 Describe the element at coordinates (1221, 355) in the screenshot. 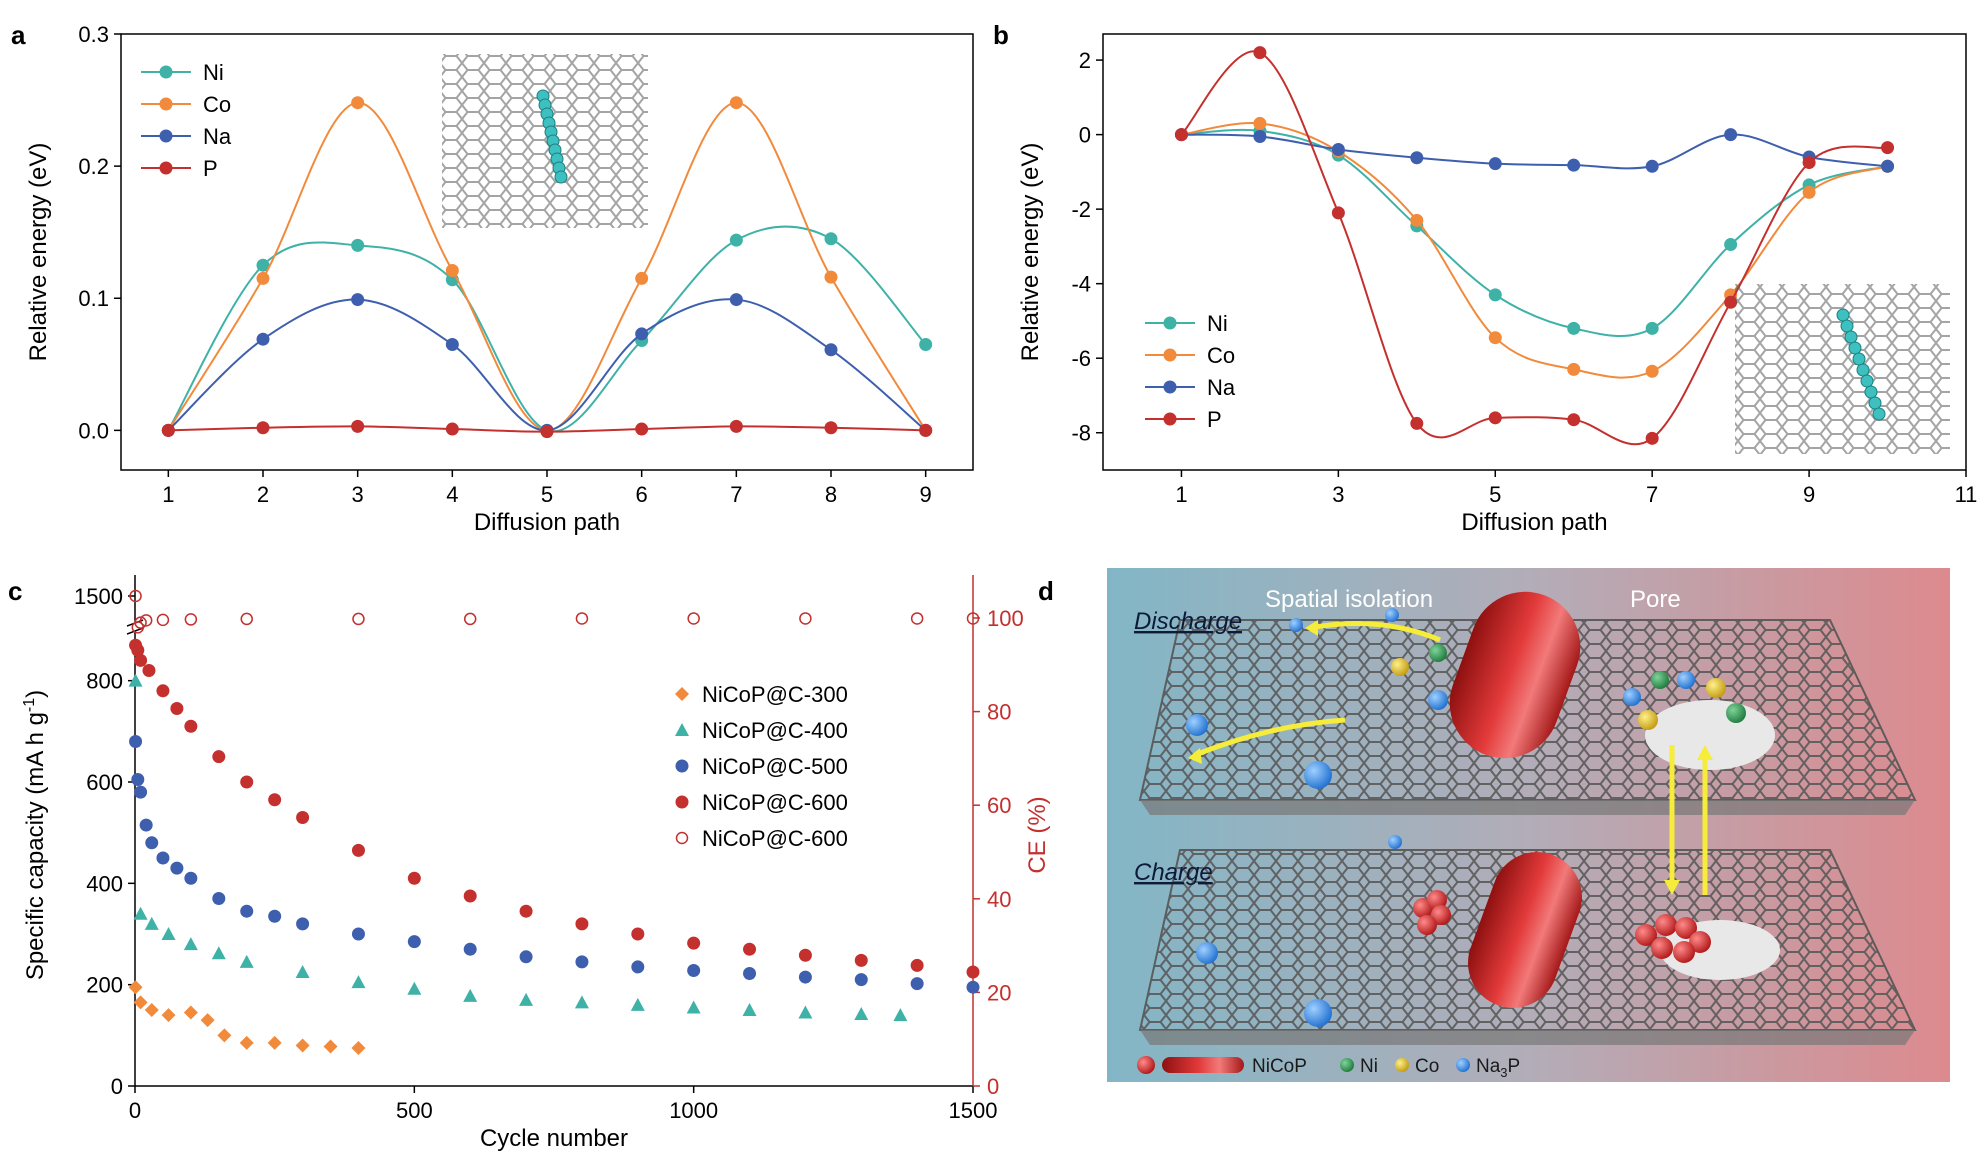

I see `legend-label: Co` at that location.